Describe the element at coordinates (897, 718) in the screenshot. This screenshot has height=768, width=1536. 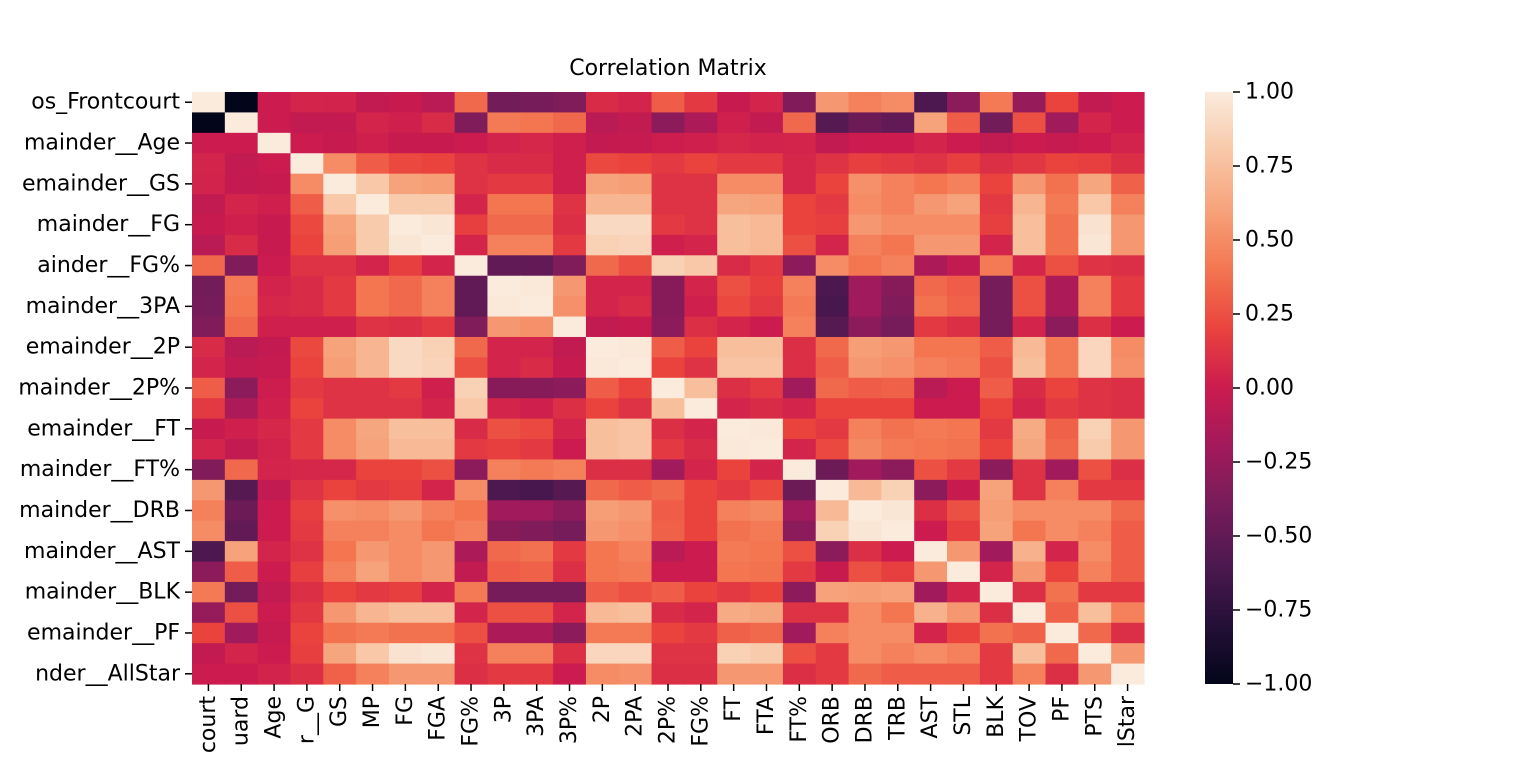
I see `x-tick-label: TRB` at that location.